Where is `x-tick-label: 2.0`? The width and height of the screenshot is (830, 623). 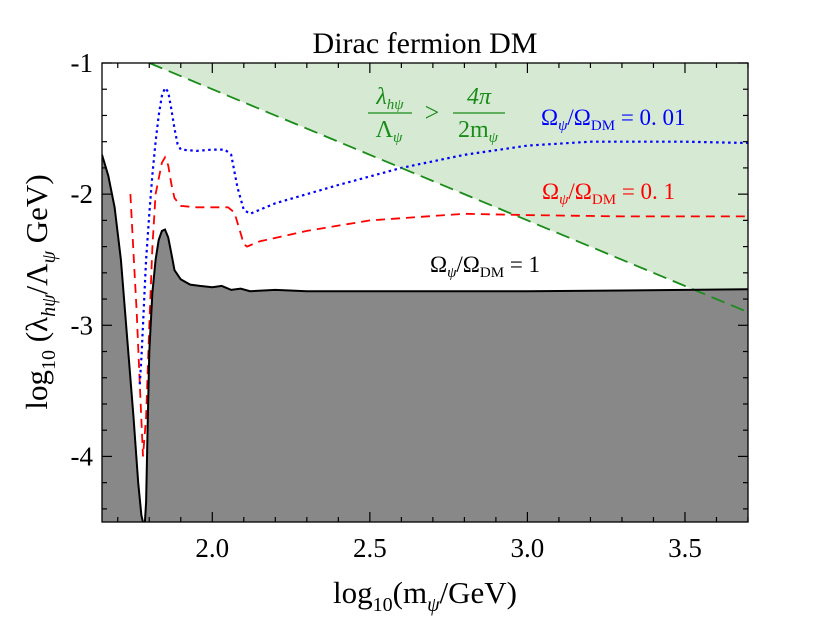
x-tick-label: 2.0 is located at coordinates (212, 548).